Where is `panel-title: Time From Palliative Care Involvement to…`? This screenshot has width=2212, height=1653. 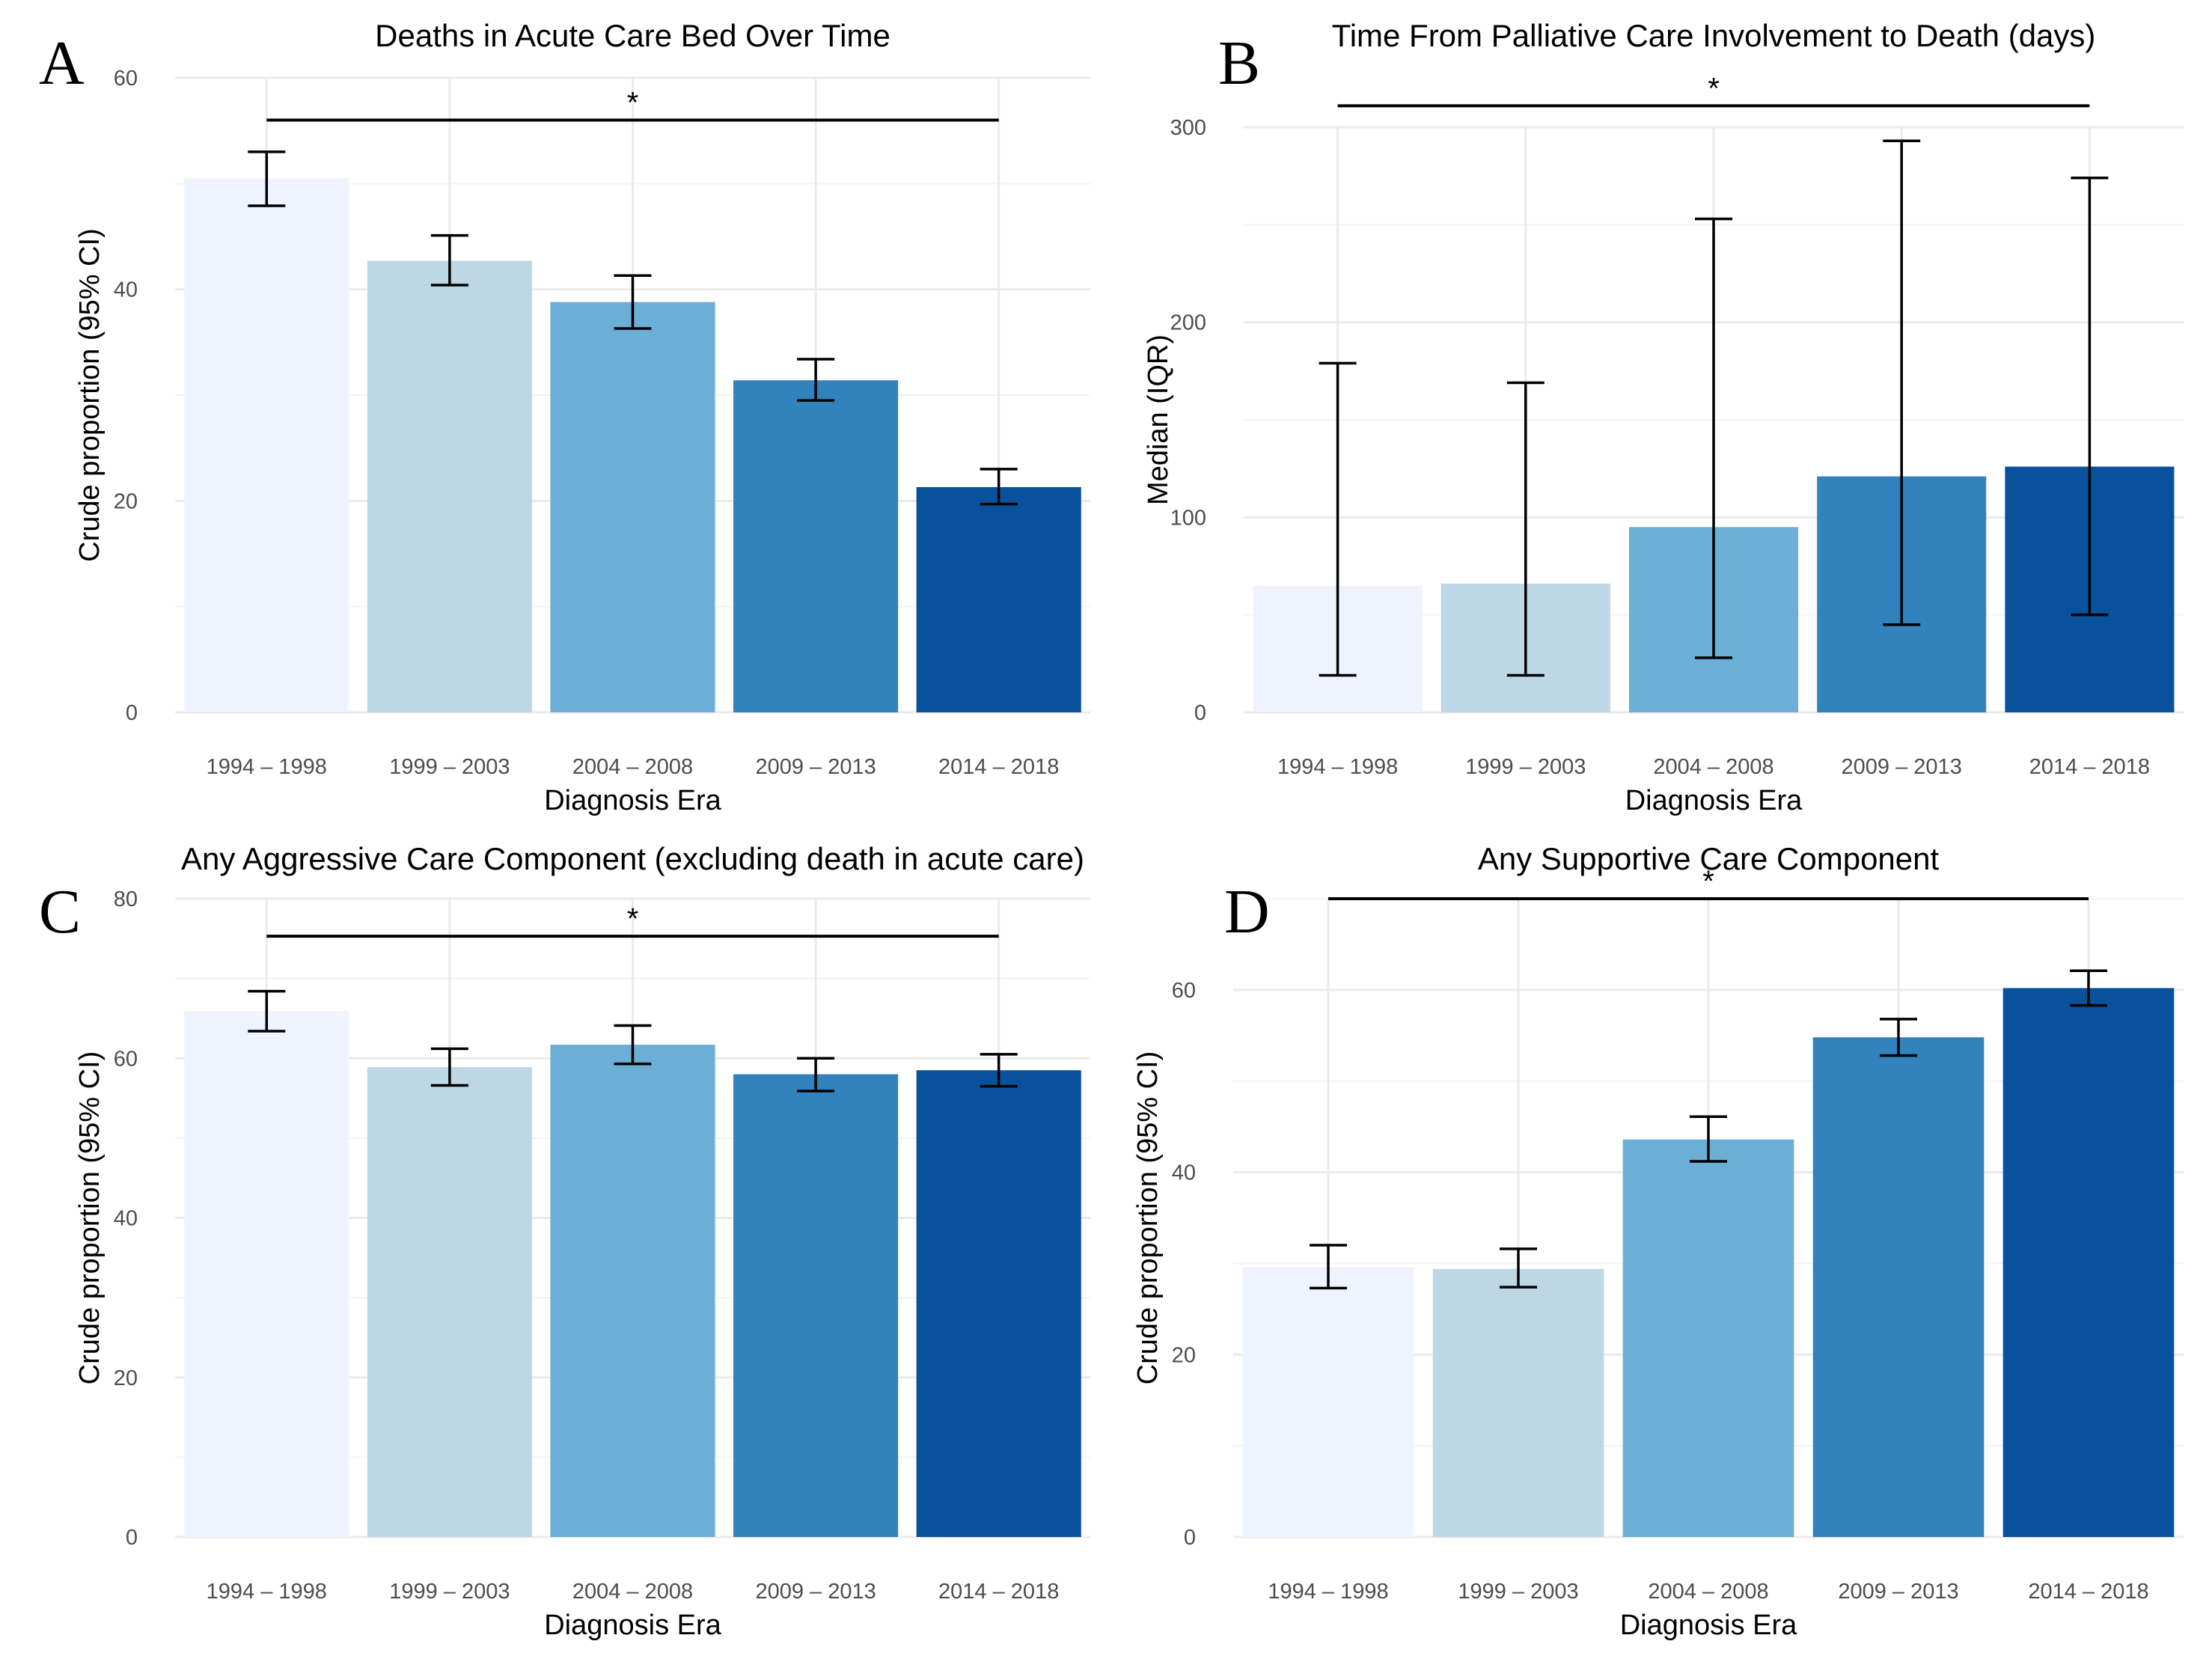
panel-title: Time From Palliative Care Involvement to… is located at coordinates (1714, 35).